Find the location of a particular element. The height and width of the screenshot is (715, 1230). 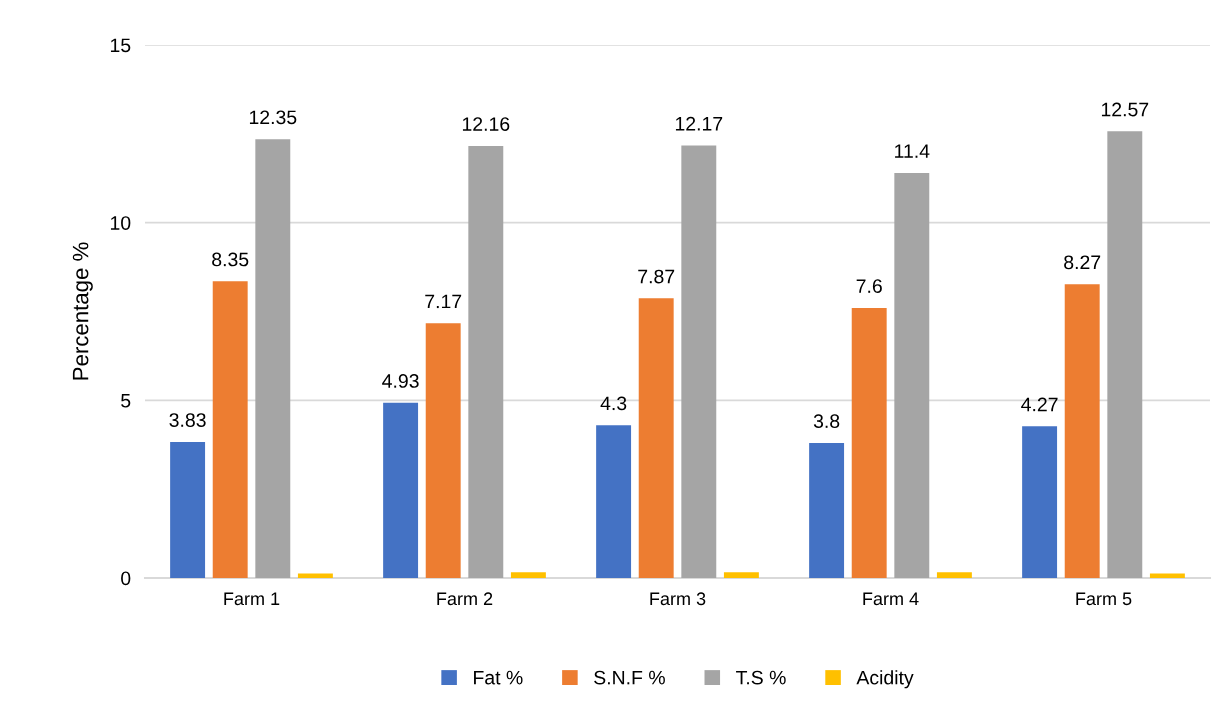

data-label: 12.35 is located at coordinates (273, 117).